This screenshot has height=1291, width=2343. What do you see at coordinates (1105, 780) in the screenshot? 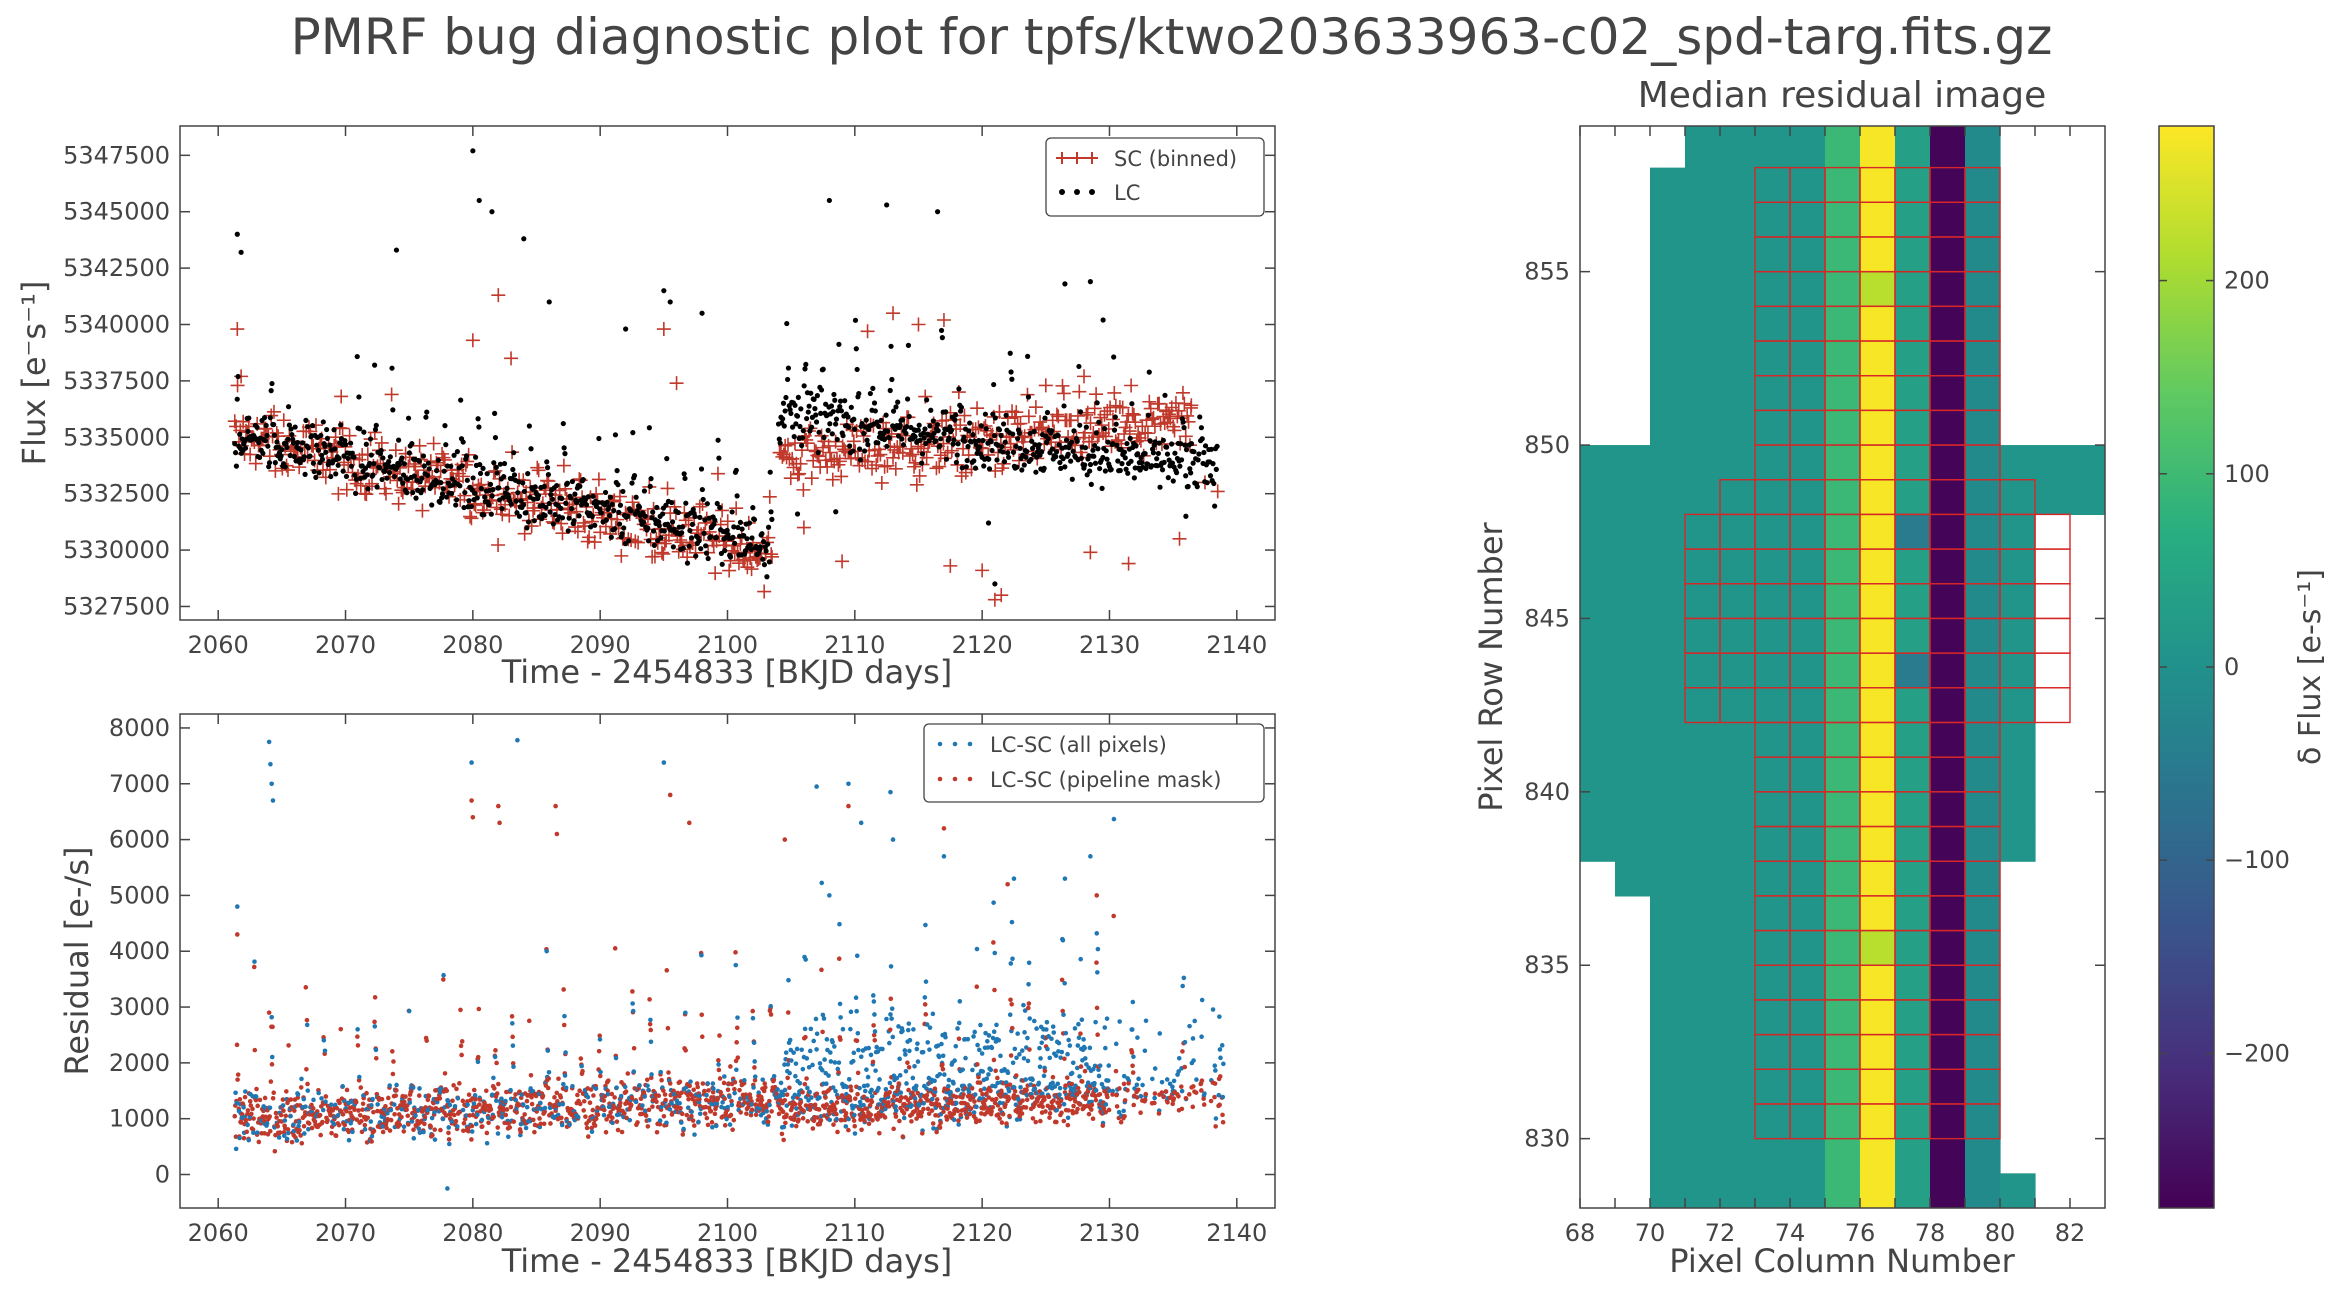
I see `legend-label-pipeline-mask: LC-SC (pipeline mask)` at bounding box center [1105, 780].